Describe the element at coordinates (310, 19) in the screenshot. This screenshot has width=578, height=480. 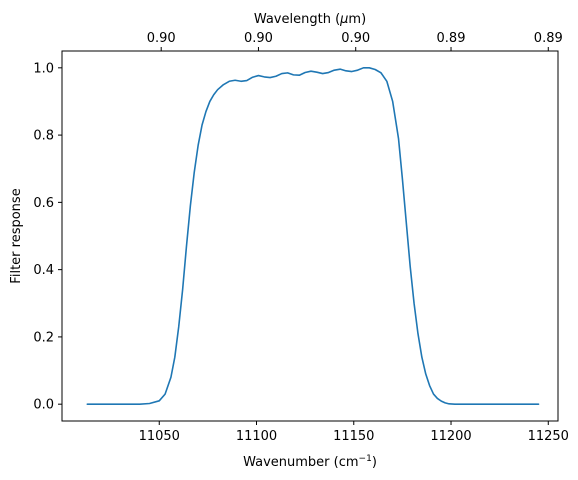
I see `top-x-axis-label: Wavelength (μm)` at that location.